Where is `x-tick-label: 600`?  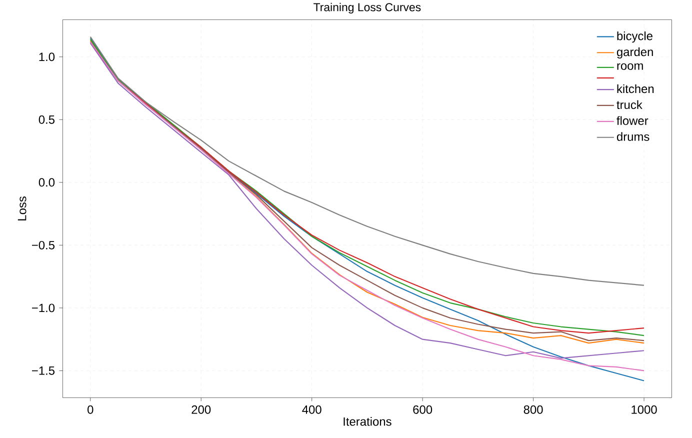 x-tick-label: 600 is located at coordinates (422, 409).